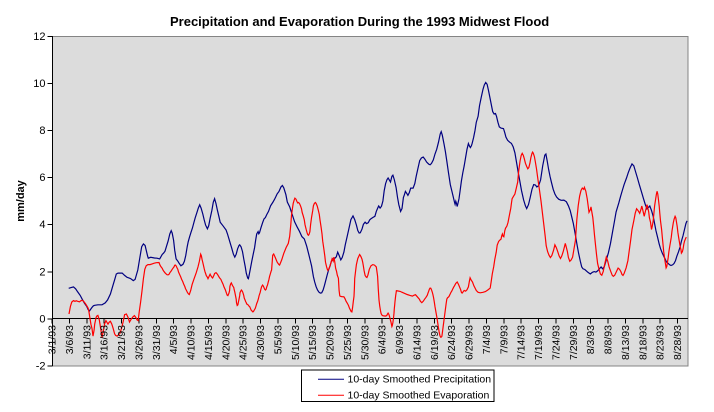  Describe the element at coordinates (41, 366) in the screenshot. I see `svg-text: -2` at that location.